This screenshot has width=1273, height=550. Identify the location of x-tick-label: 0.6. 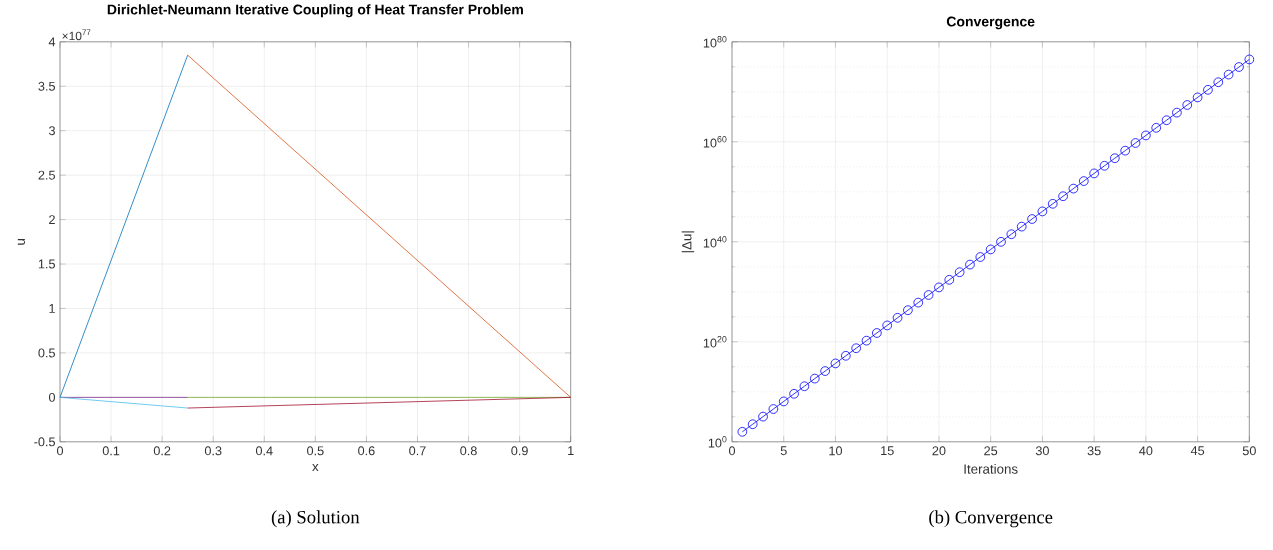
(366, 451).